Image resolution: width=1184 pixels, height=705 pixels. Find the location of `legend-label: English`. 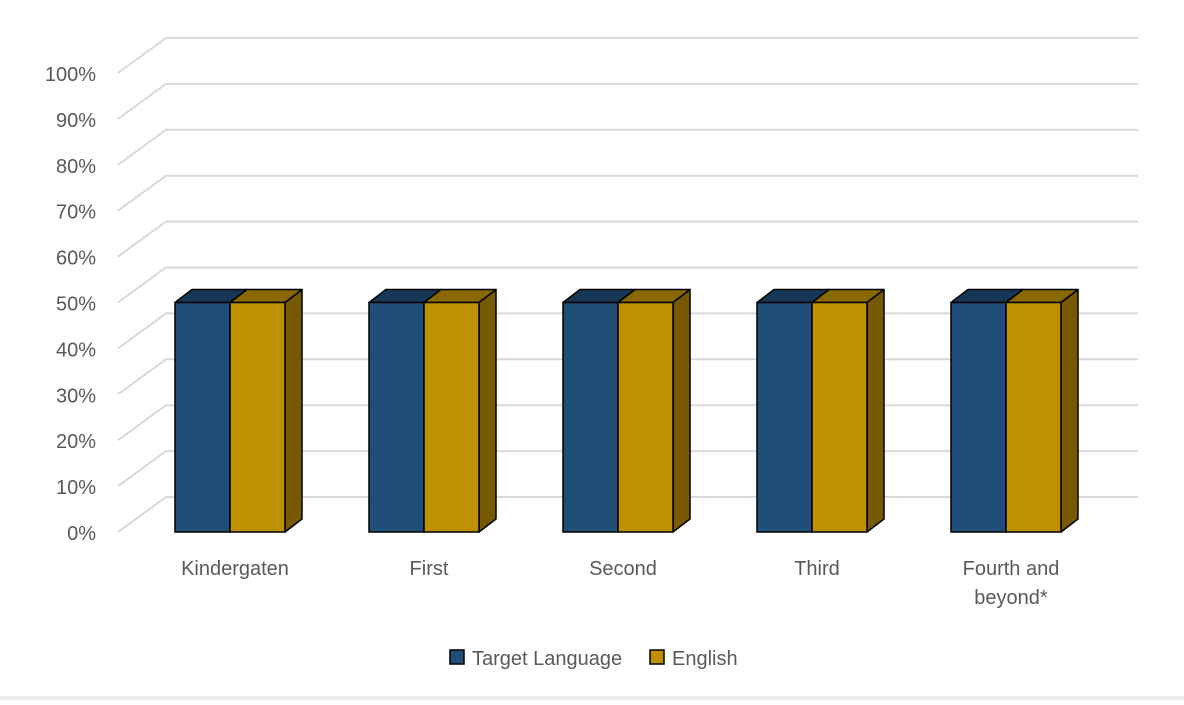

legend-label: English is located at coordinates (705, 659).